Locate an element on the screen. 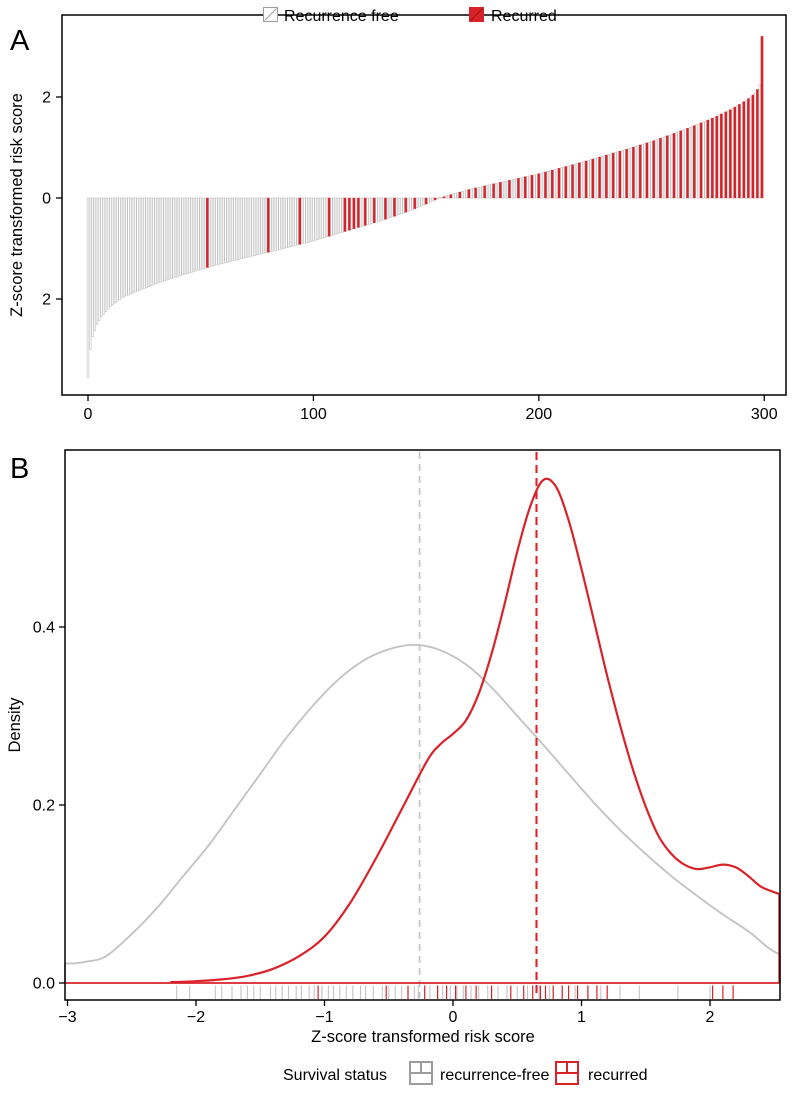 This screenshot has height=1099, width=799. panel-a-legend-label-free: Recurrence free is located at coordinates (341, 16).